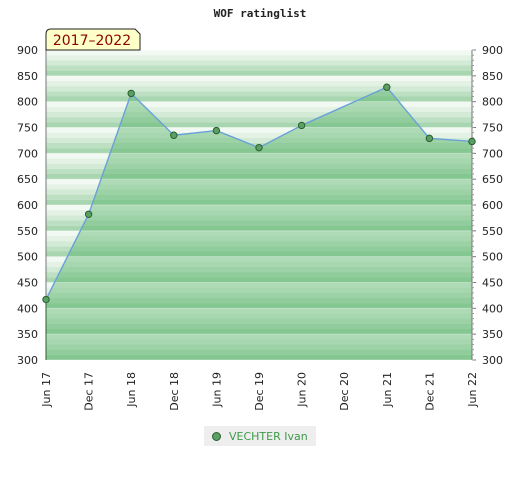  I want to click on chart-title: WOF ratinglist, so click(260, 13).